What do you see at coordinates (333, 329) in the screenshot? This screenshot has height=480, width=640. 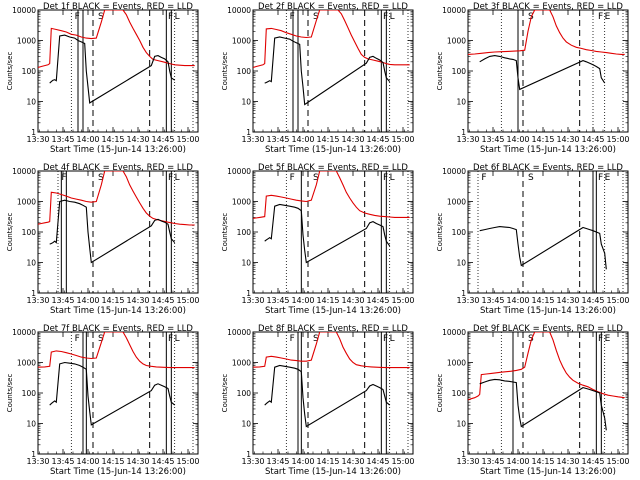 I see `panel-title: Det 8f BLACK = Events, RED = LLD` at bounding box center [333, 329].